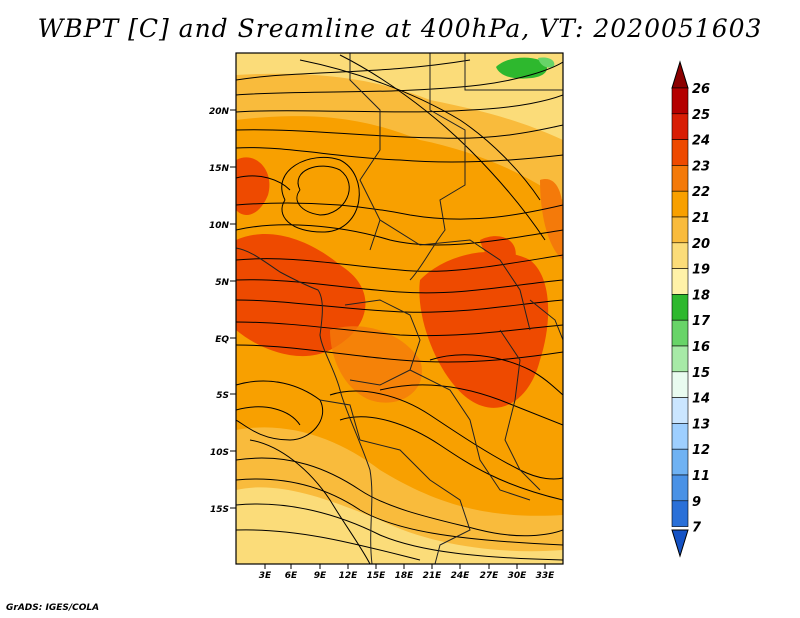 The image size is (800, 618). I want to click on colorbar-label: 24, so click(701, 141).